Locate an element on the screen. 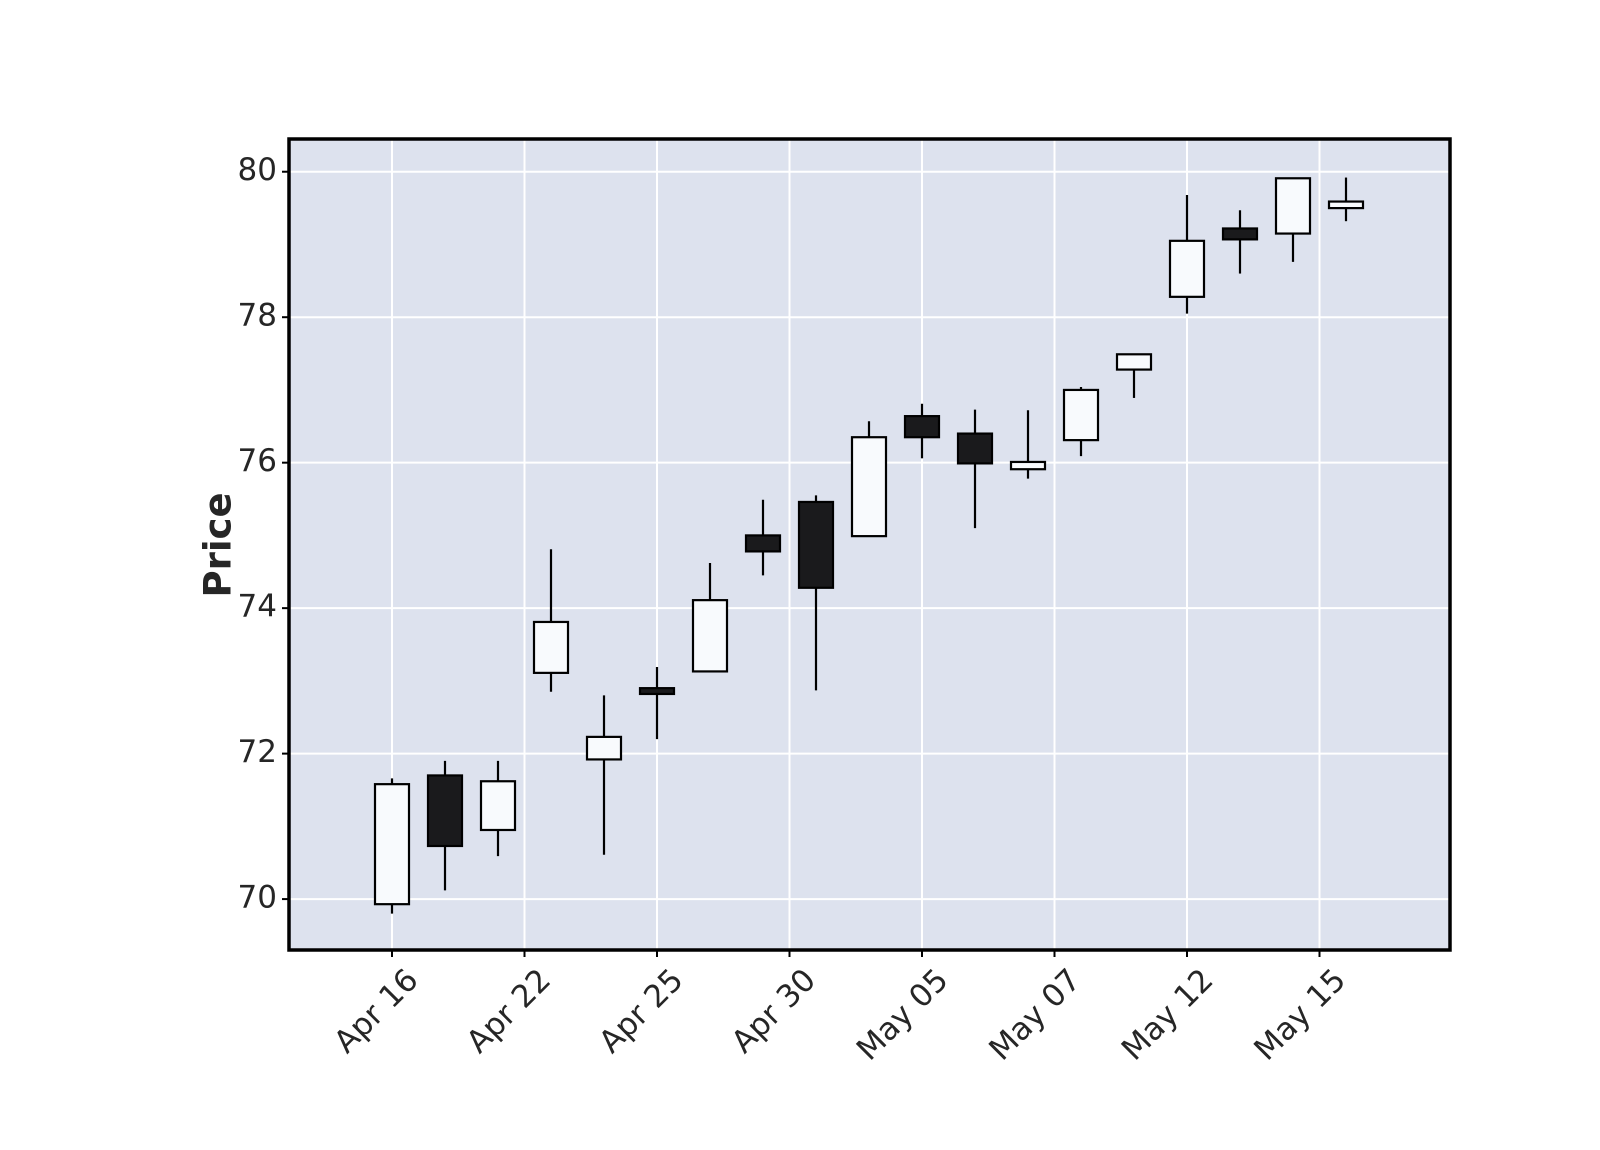 This screenshot has height=1150, width=1600. x-tick-label: May 07 is located at coordinates (1035, 1015).